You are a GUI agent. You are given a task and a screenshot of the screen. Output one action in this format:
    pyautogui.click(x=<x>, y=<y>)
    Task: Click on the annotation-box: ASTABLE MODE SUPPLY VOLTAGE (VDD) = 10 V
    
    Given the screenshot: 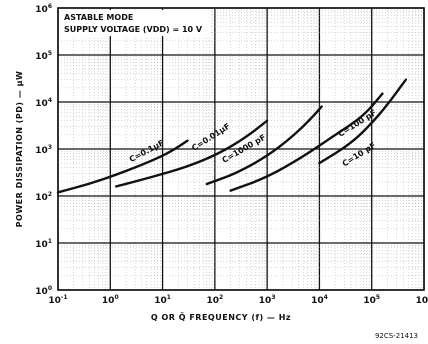 What is the action you would take?
    pyautogui.click(x=135, y=23)
    